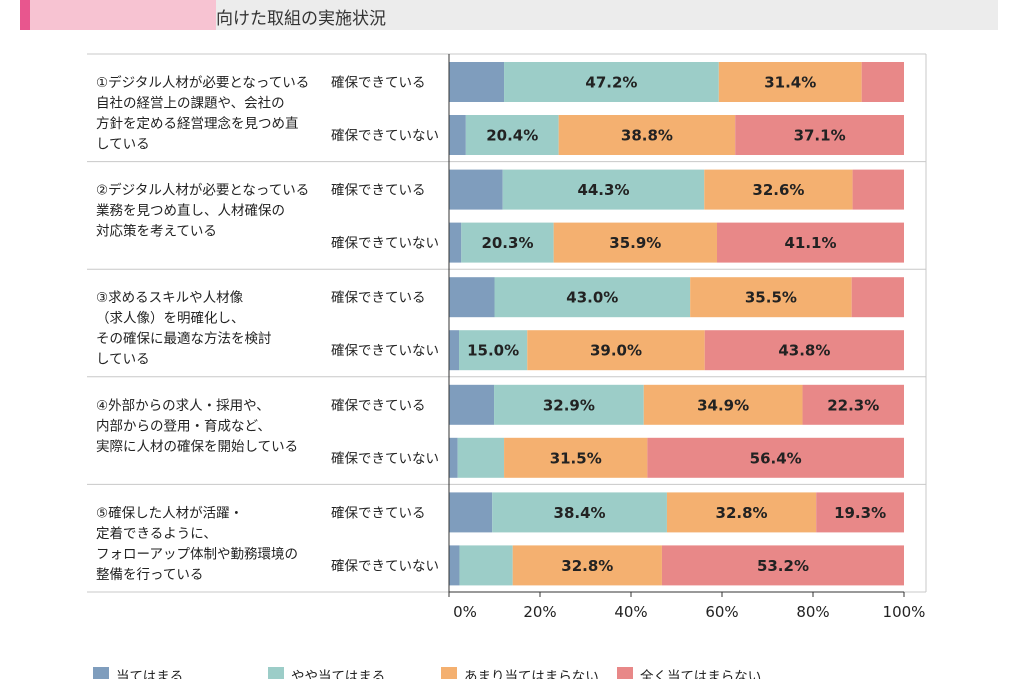 The height and width of the screenshot is (679, 1012). What do you see at coordinates (156, 533) in the screenshot?
I see `group-label-line: 定着できるように、` at bounding box center [156, 533].